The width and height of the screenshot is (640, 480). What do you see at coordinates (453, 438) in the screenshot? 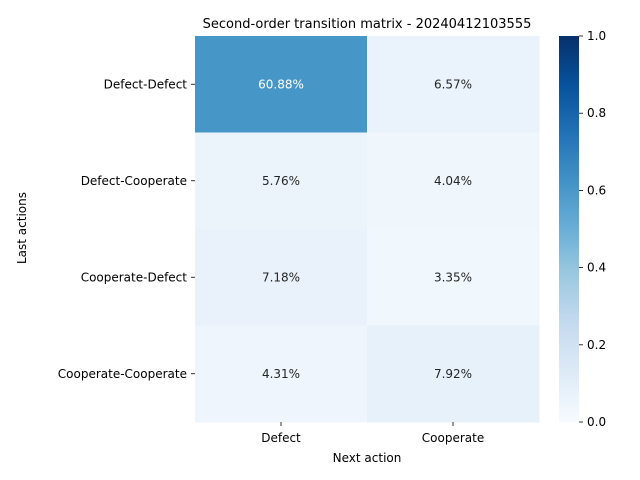
I see `x-tick-label: Cooperate` at bounding box center [453, 438].